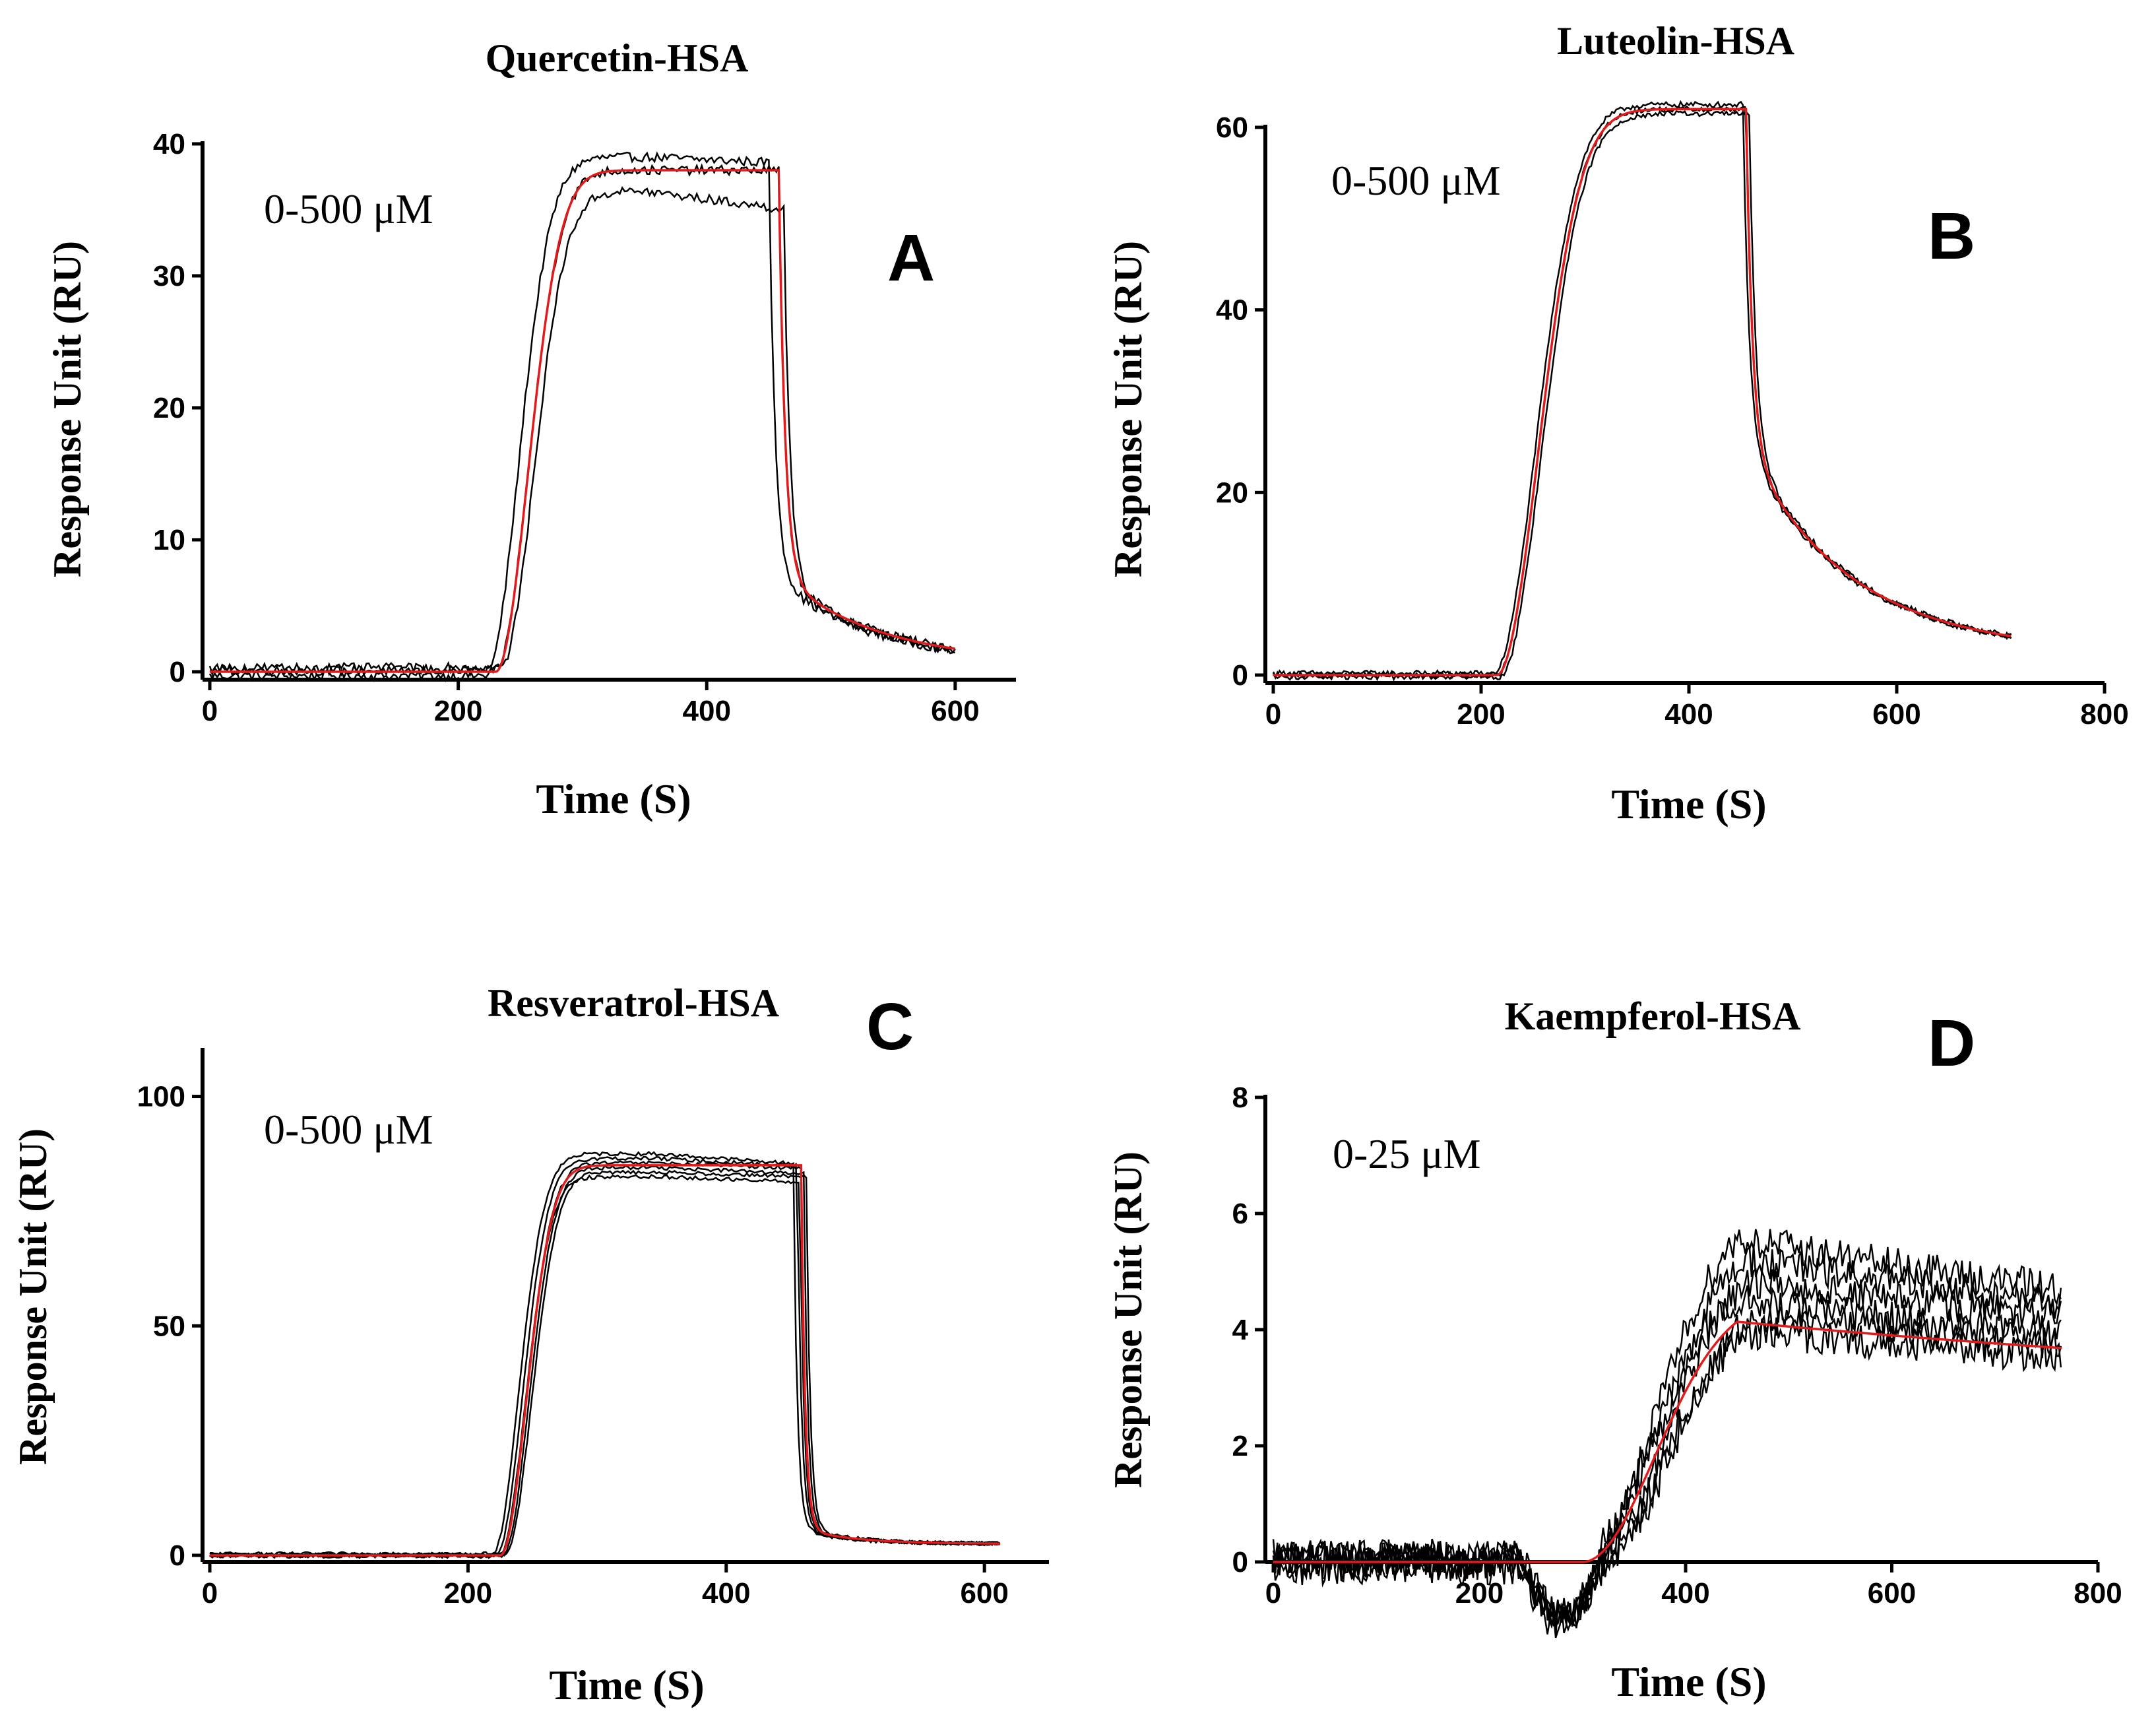 The width and height of the screenshot is (2156, 1717). What do you see at coordinates (1896, 714) in the screenshot?
I see `panel-b-x-tick-label: 600` at bounding box center [1896, 714].